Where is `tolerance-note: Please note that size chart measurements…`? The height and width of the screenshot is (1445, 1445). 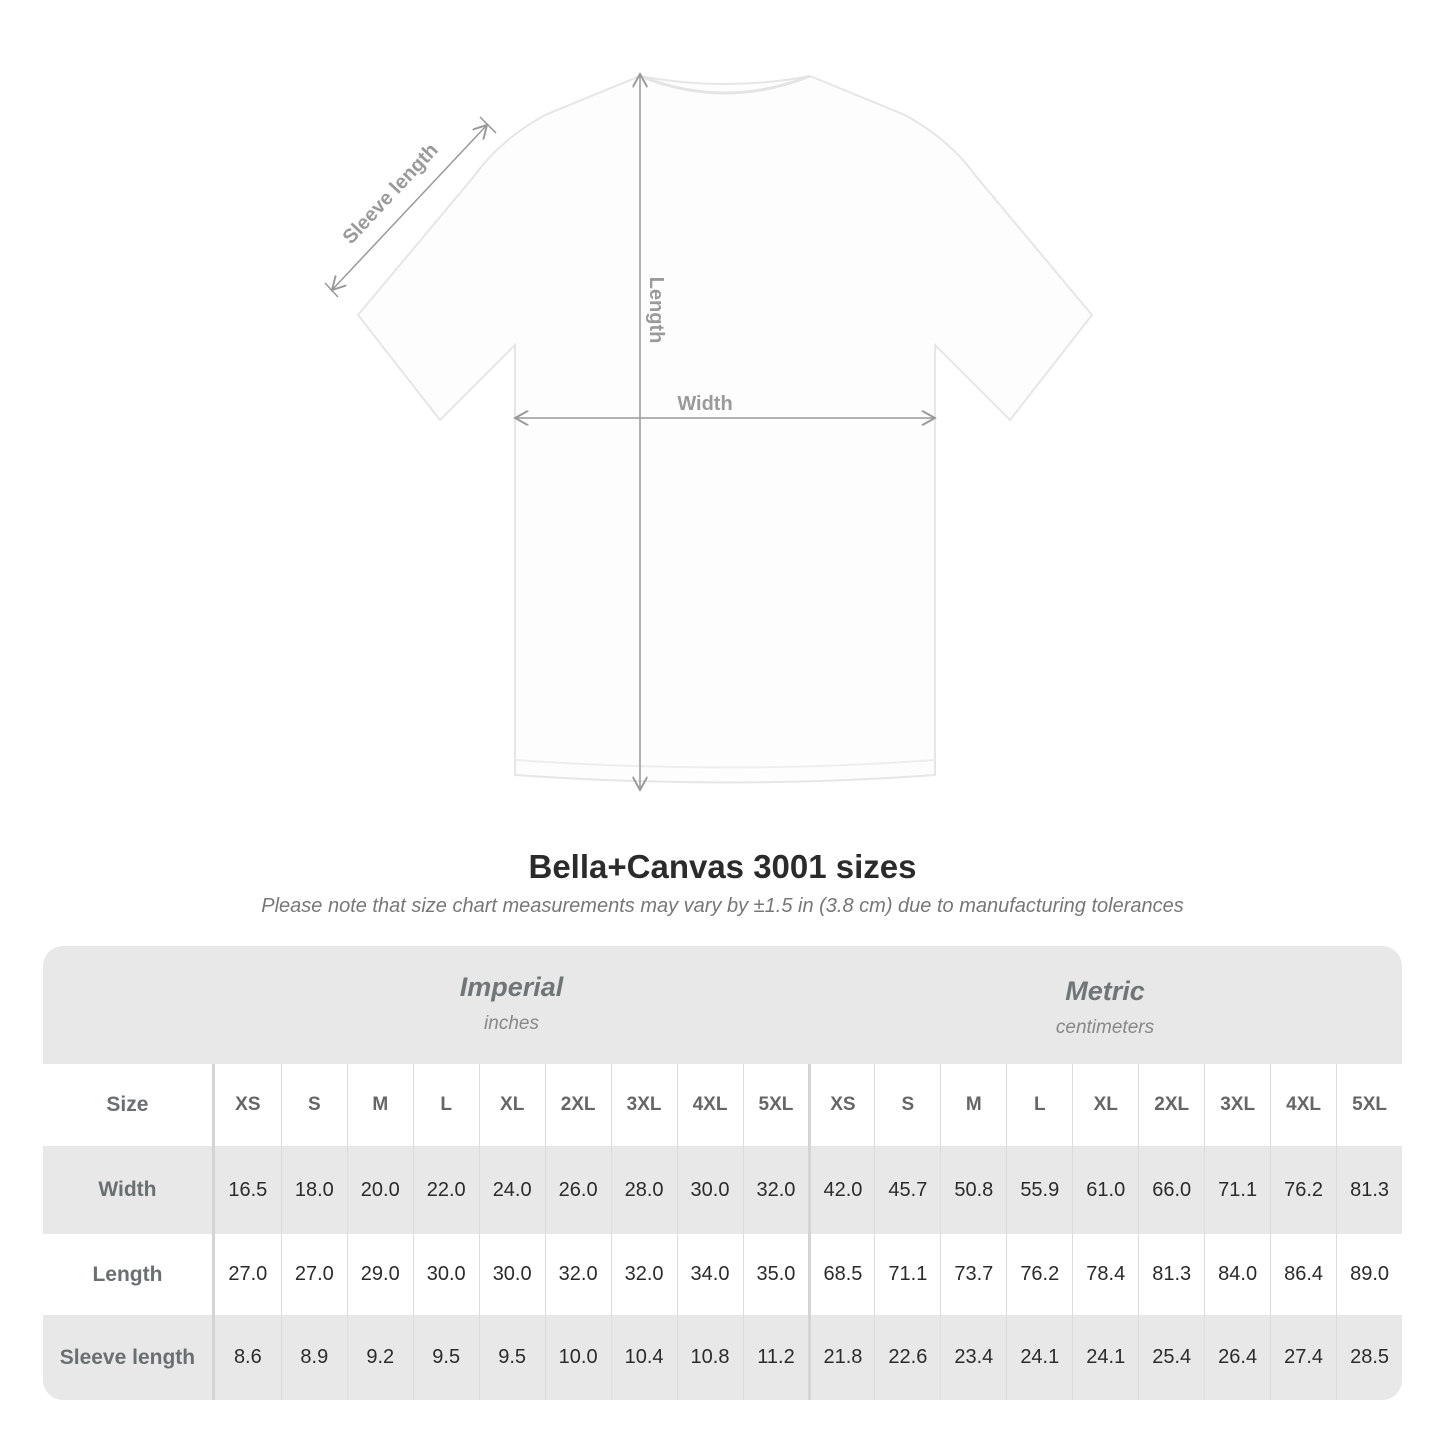 tolerance-note: Please note that size chart measurements… is located at coordinates (722, 906).